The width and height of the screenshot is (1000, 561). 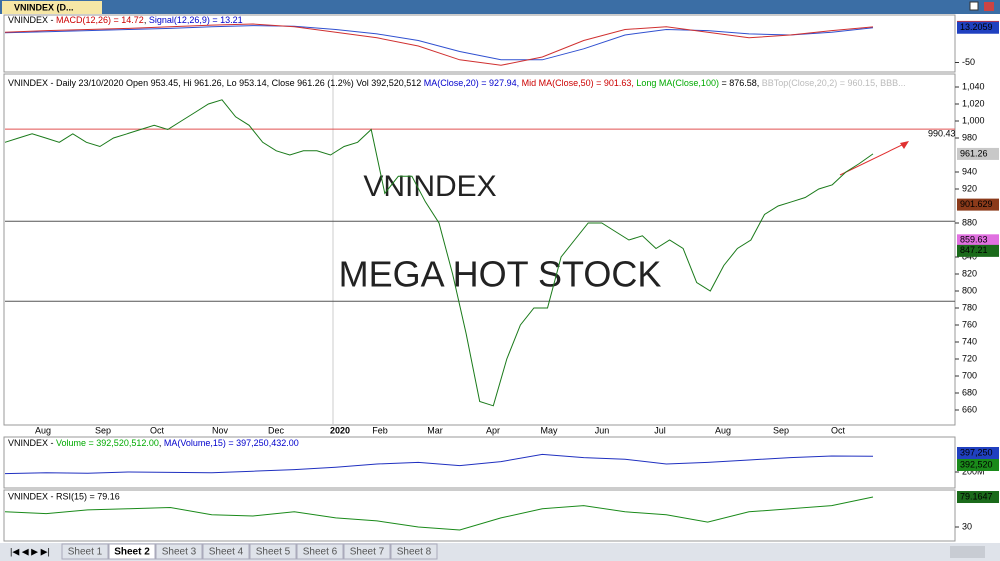 I want to click on volume-tag: 392,520, so click(x=976, y=464).